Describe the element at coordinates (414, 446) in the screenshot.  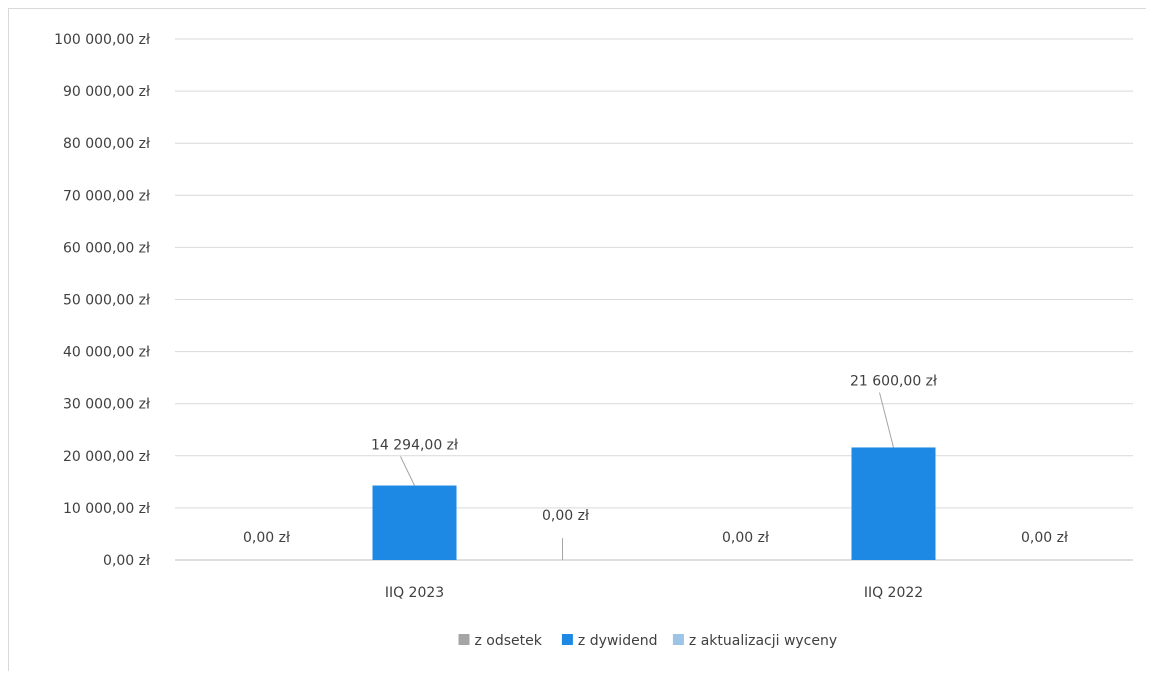
I see `data-label: 14 294,00 zł` at that location.